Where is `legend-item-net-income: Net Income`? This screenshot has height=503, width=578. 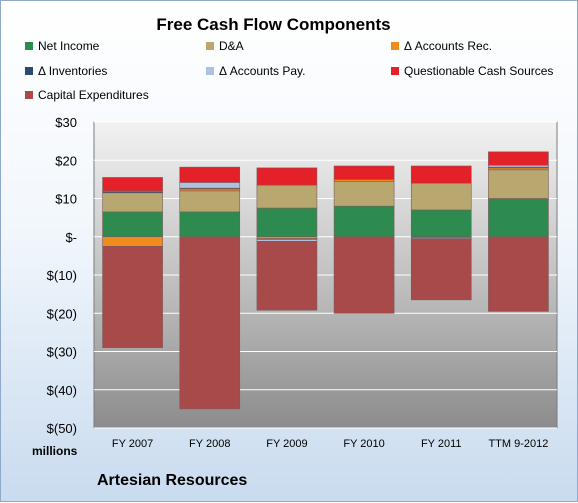 legend-item-net-income: Net Income is located at coordinates (62, 46).